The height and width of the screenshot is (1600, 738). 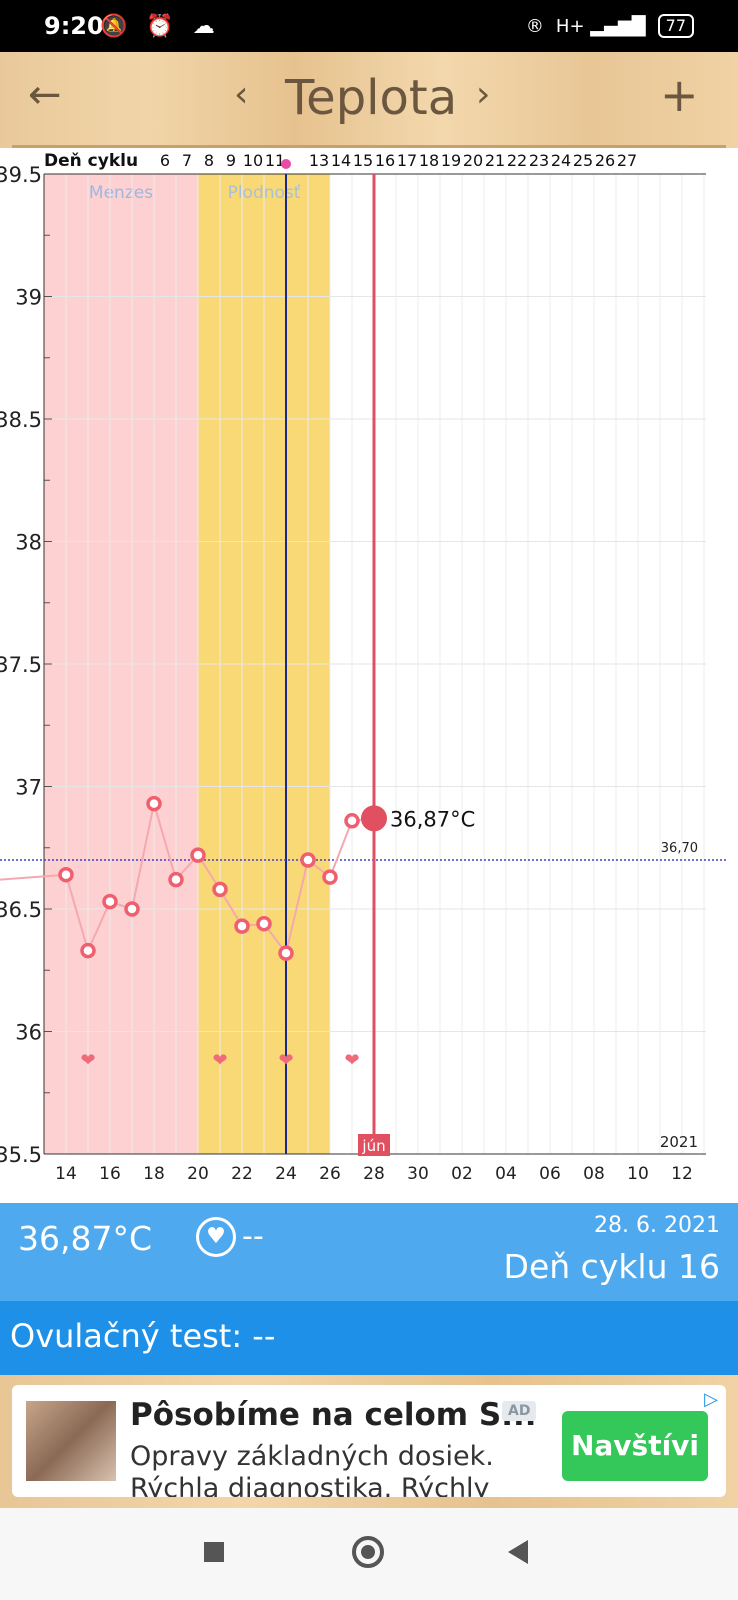 What do you see at coordinates (473, 160) in the screenshot?
I see `cycle-day-number: 20` at bounding box center [473, 160].